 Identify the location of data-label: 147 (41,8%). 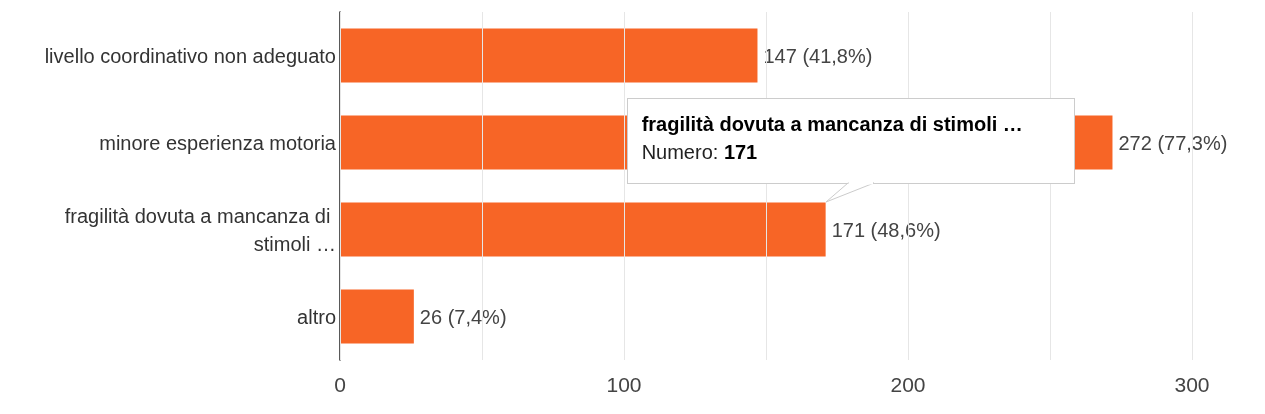
(818, 55).